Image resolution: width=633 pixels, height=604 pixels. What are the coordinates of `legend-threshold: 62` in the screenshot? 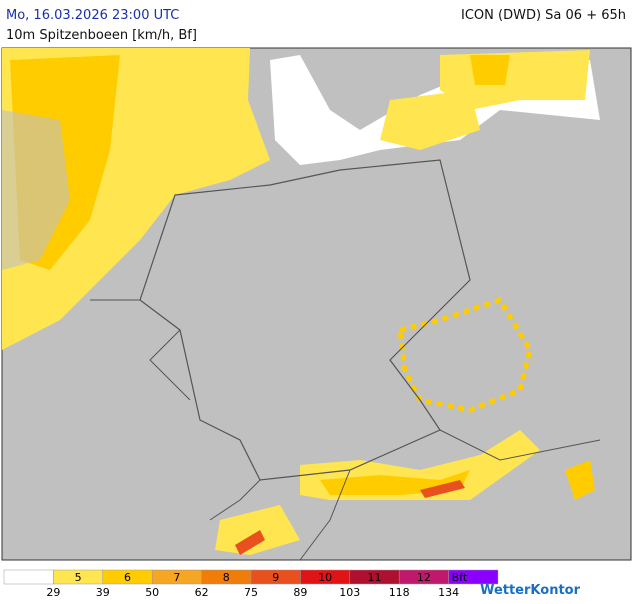 It's located at (202, 592).